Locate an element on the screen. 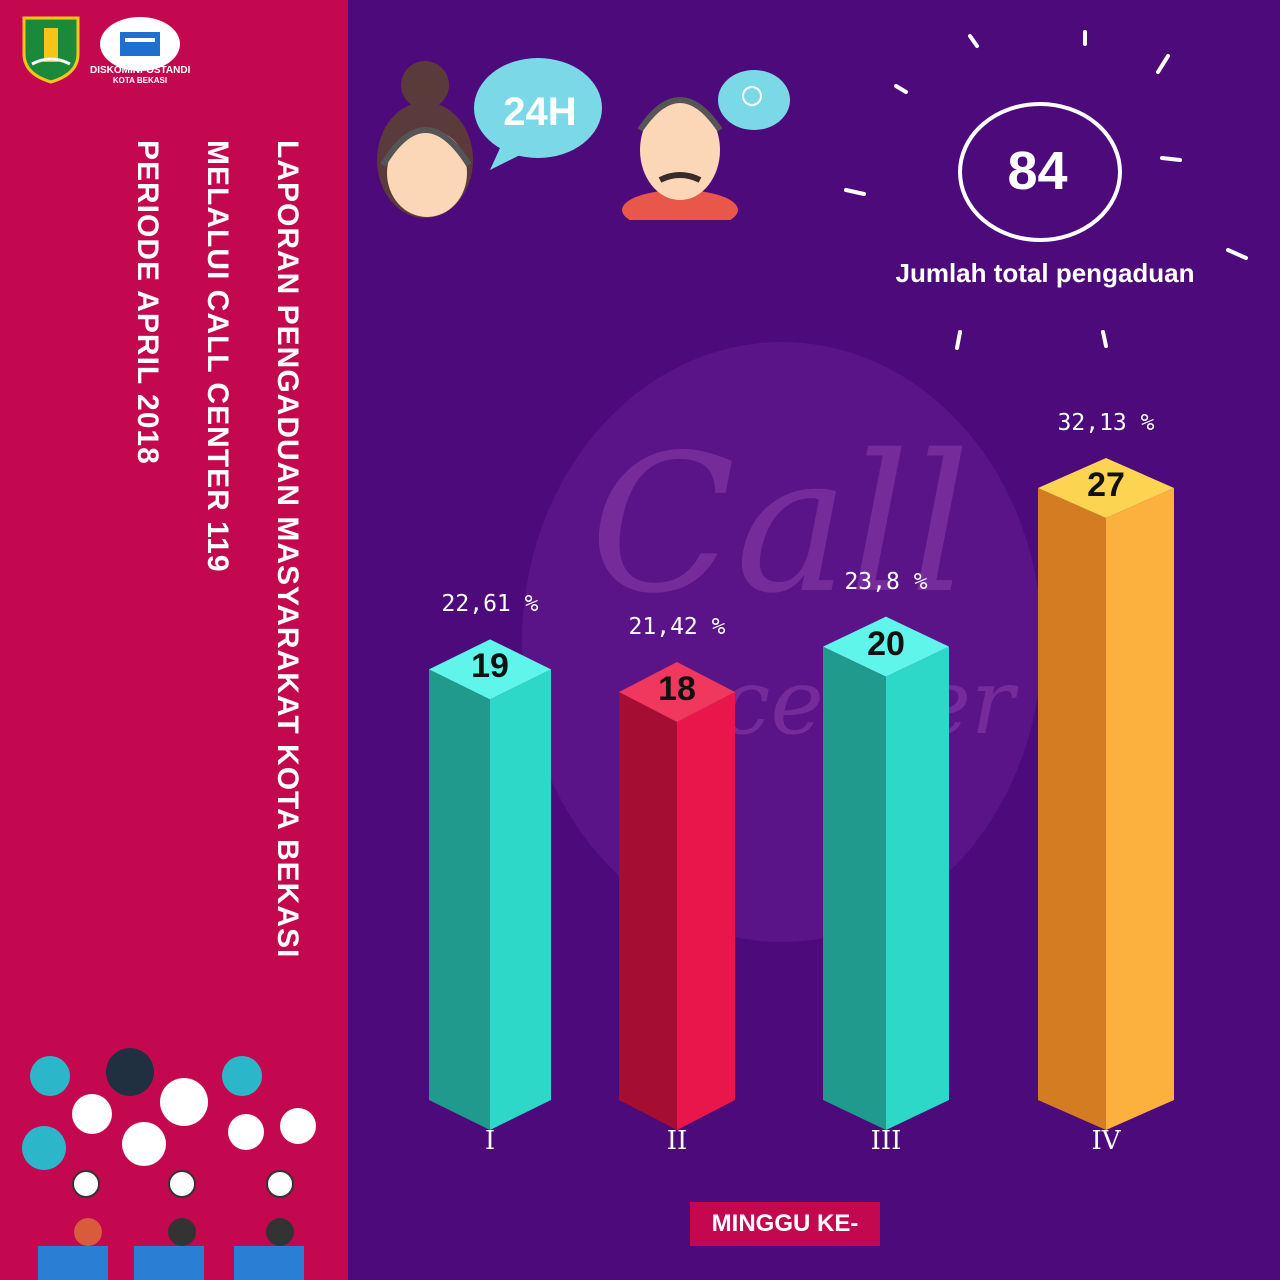 This screenshot has width=1280, height=1280. bar-right-face-I is located at coordinates (520, 899).